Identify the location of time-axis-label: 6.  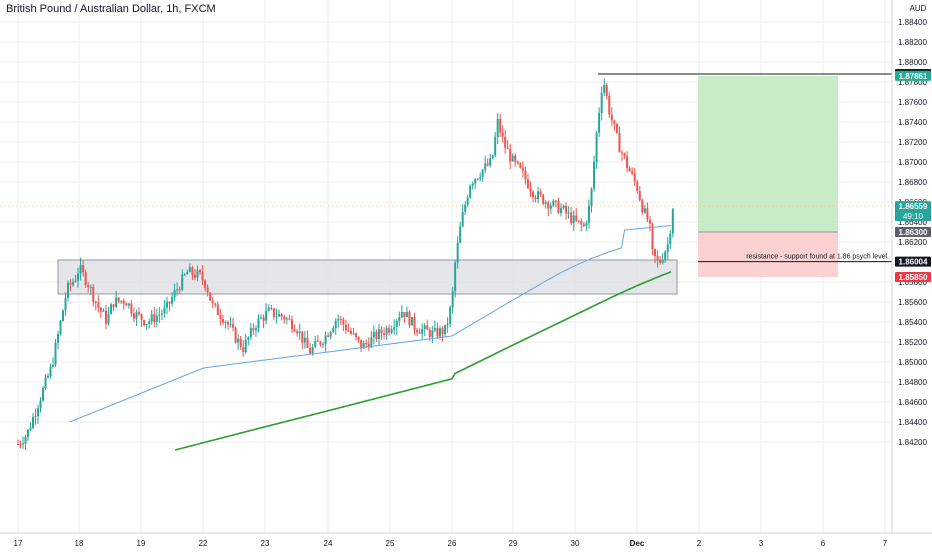
(823, 543).